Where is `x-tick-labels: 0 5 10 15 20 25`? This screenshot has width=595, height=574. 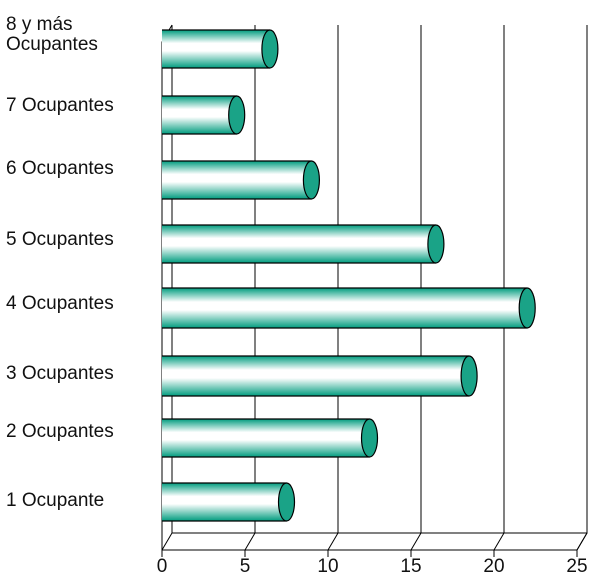
x-tick-labels: 0 5 10 15 20 25 is located at coordinates (372, 565).